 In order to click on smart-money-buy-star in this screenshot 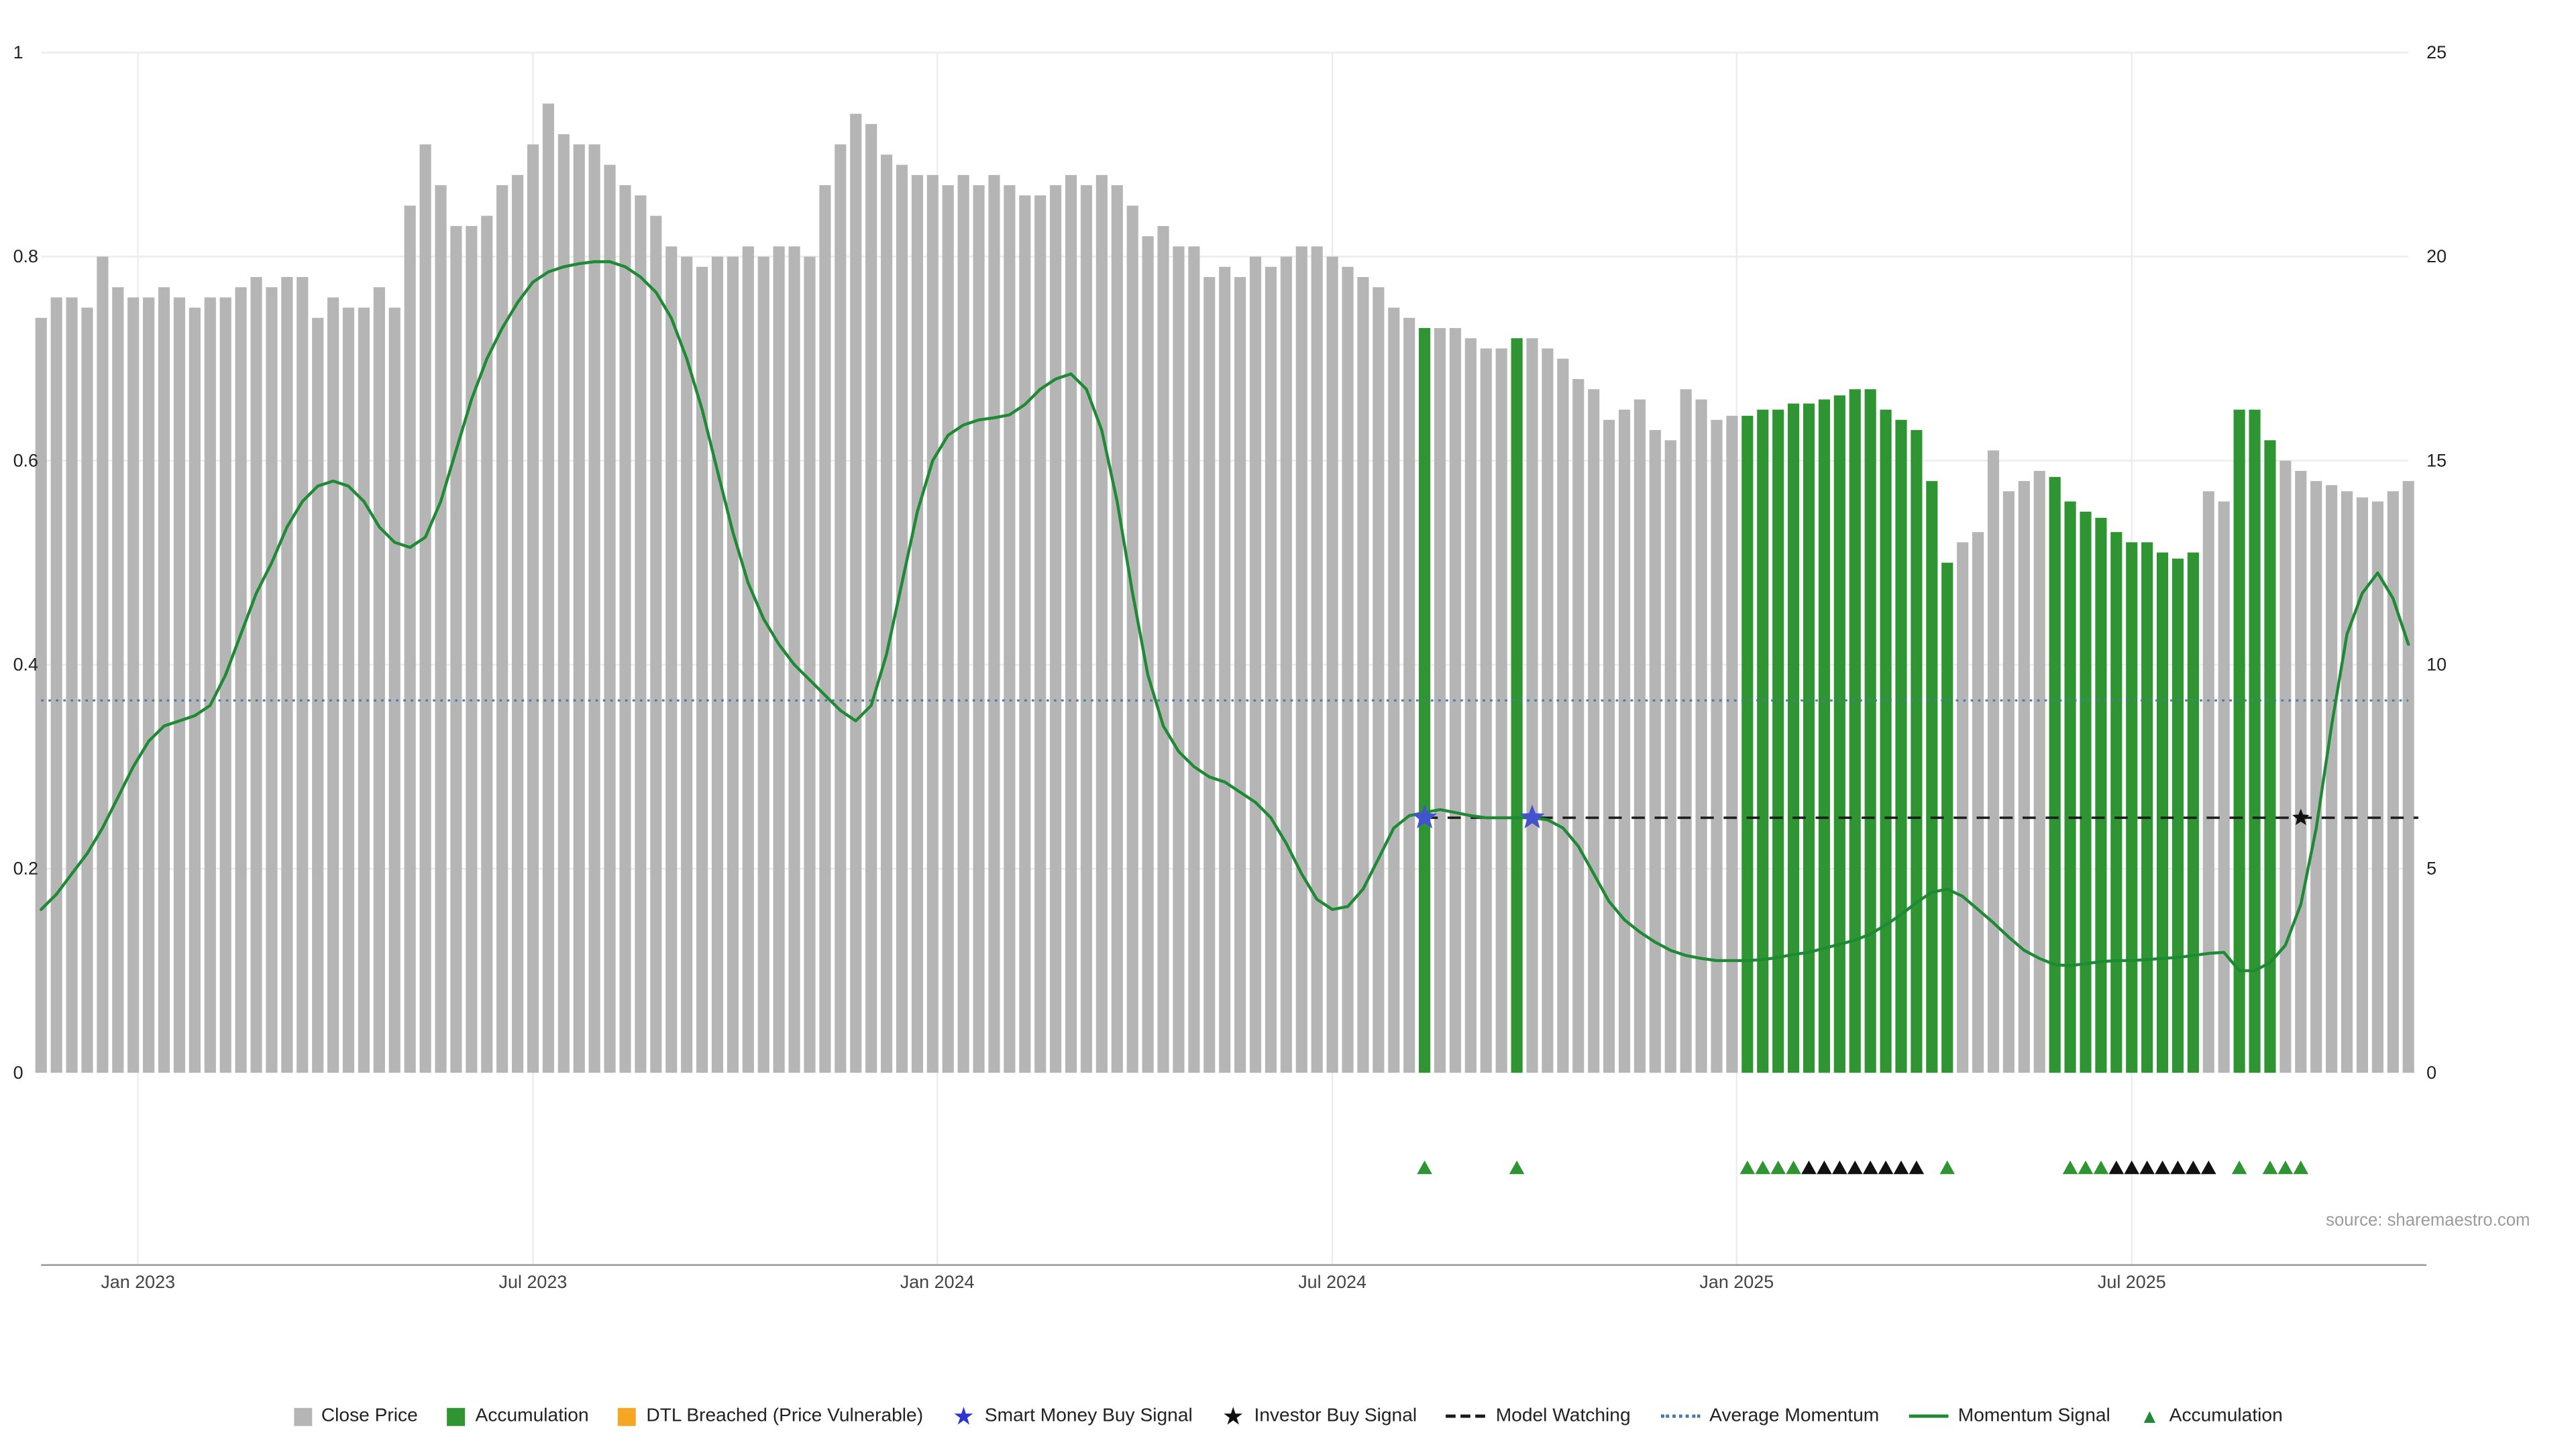, I will do `click(1532, 816)`.